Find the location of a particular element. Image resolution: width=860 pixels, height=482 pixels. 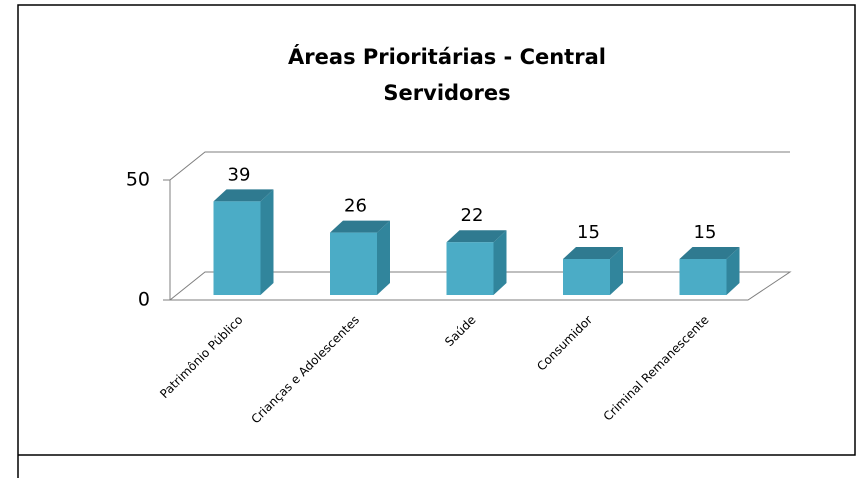

chart-title: Áreas Prioritárias - Central is located at coordinates (447, 56).